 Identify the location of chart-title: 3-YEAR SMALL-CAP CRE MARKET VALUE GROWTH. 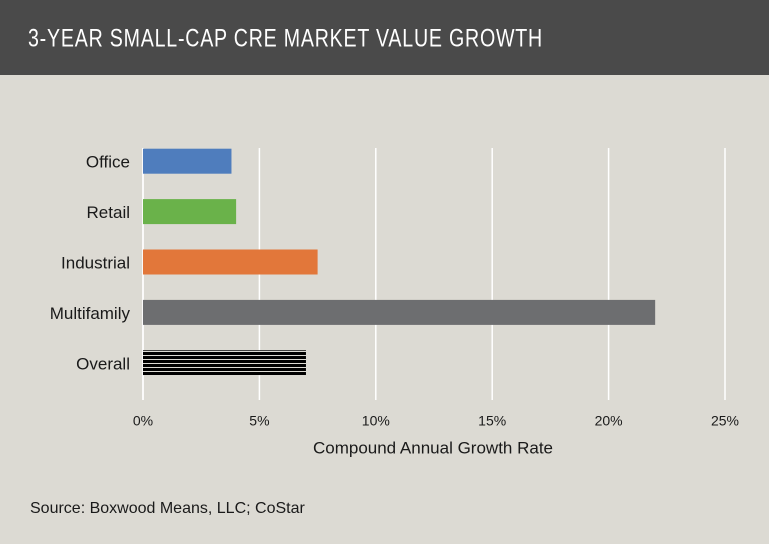
(285, 39).